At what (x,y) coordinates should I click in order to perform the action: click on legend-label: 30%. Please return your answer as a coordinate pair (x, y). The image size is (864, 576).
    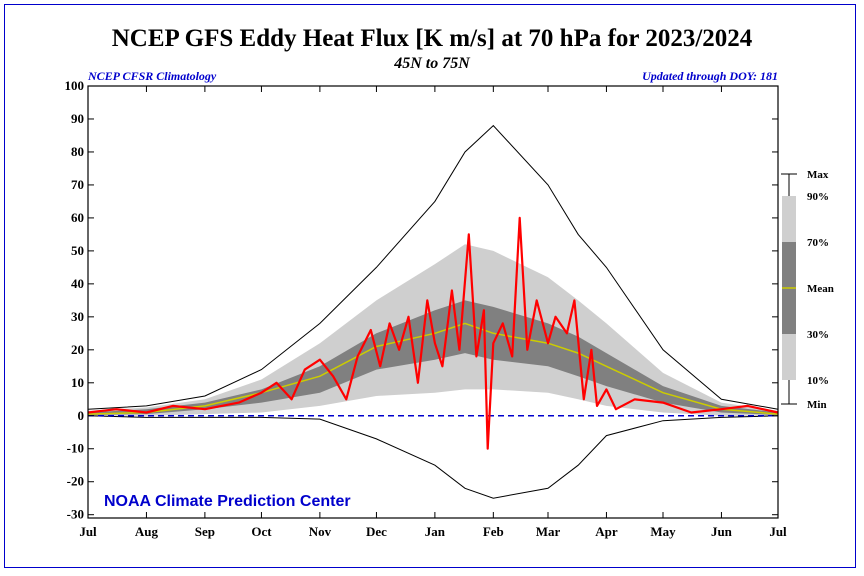
    Looking at the image, I should click on (818, 335).